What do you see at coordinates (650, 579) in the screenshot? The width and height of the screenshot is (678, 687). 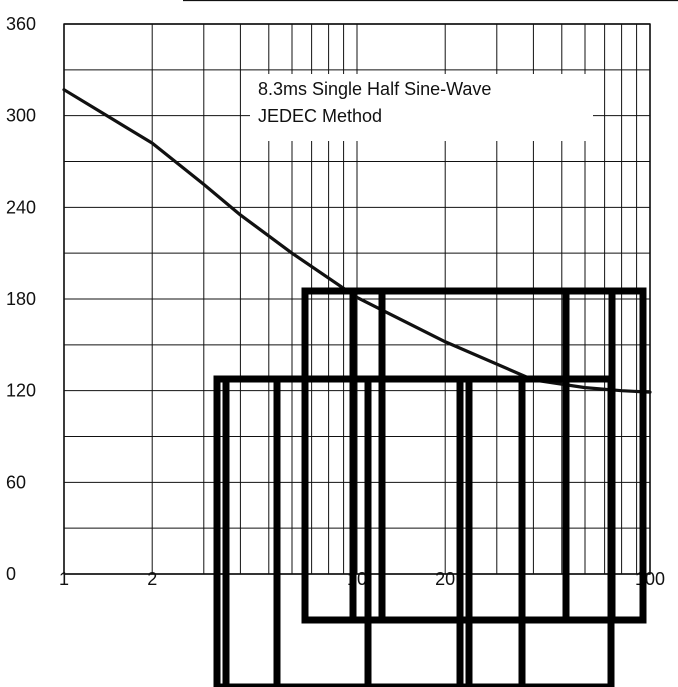 I see `x-tick-label-100: 100` at bounding box center [650, 579].